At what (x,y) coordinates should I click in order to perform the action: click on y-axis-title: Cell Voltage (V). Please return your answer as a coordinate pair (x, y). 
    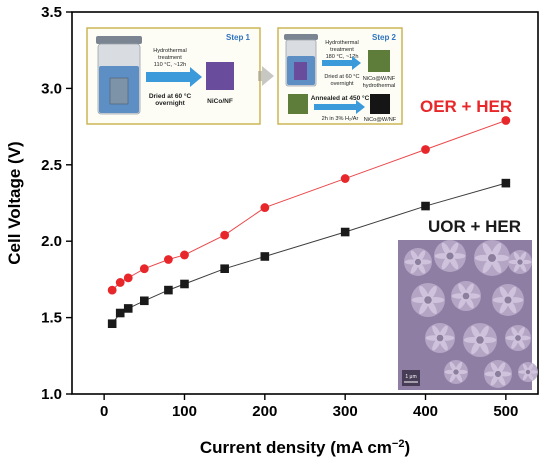
    Looking at the image, I should click on (14, 202).